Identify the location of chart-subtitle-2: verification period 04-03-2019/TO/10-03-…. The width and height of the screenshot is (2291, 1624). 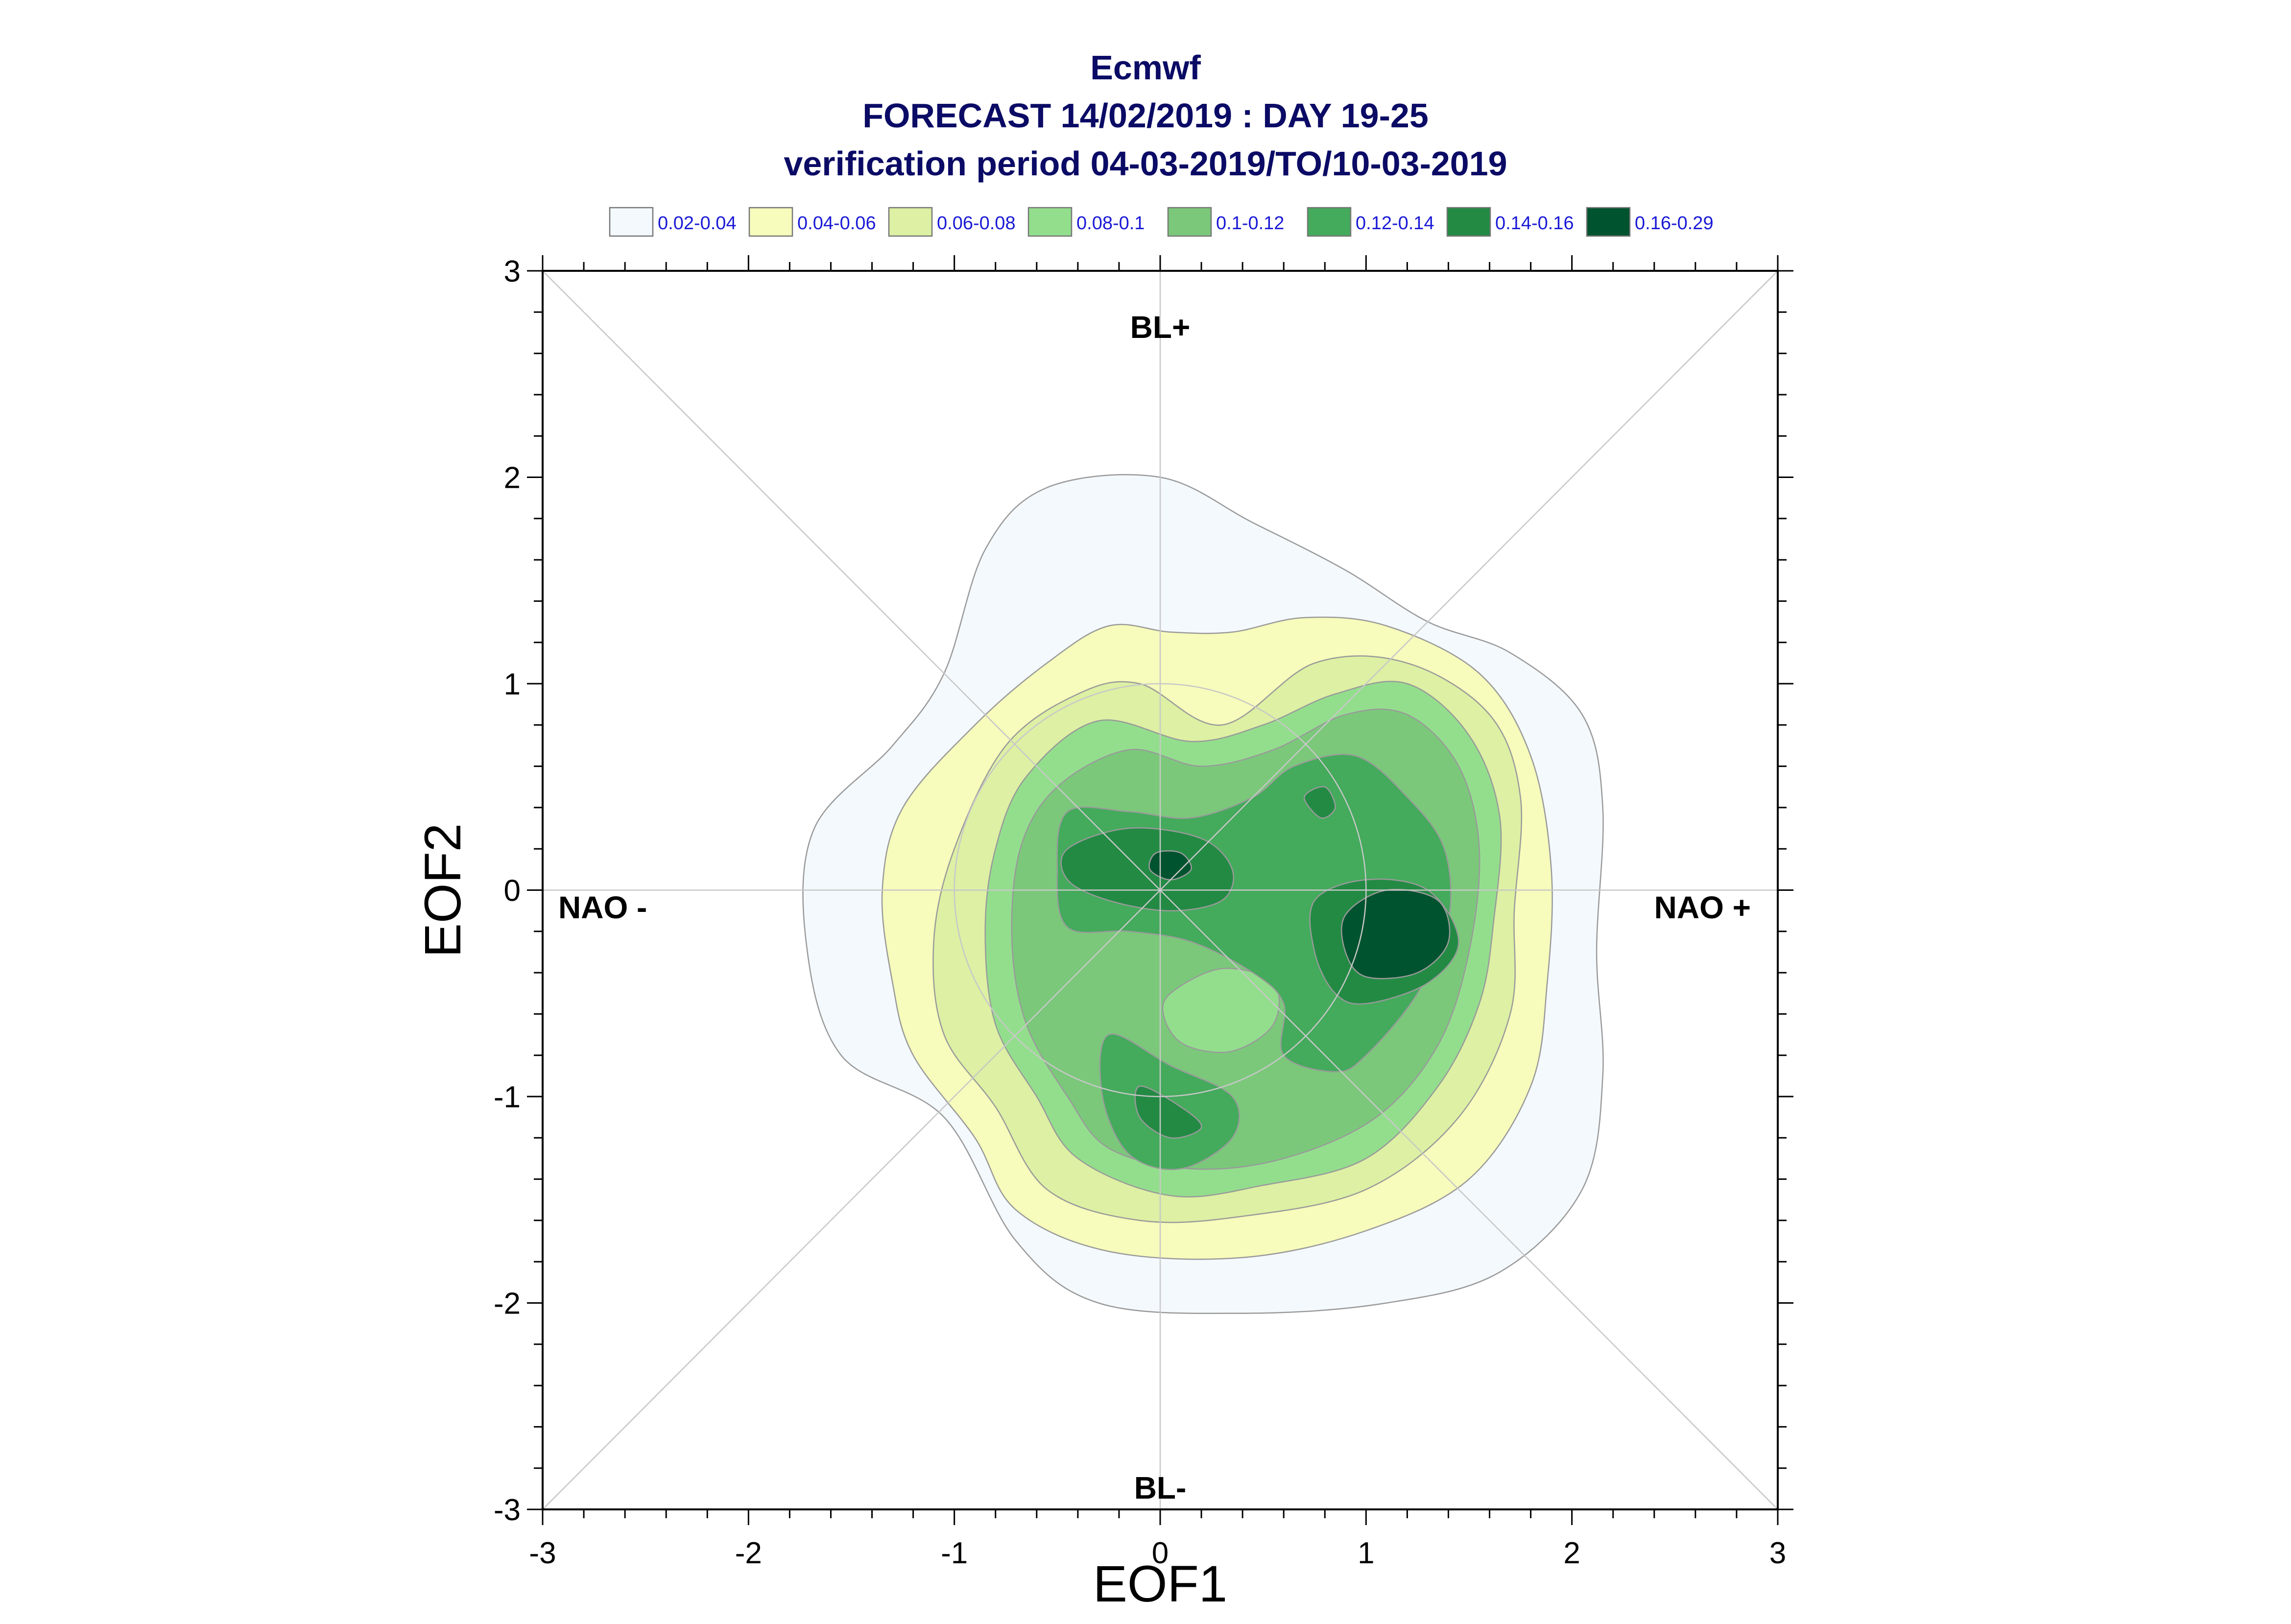
(1145, 163).